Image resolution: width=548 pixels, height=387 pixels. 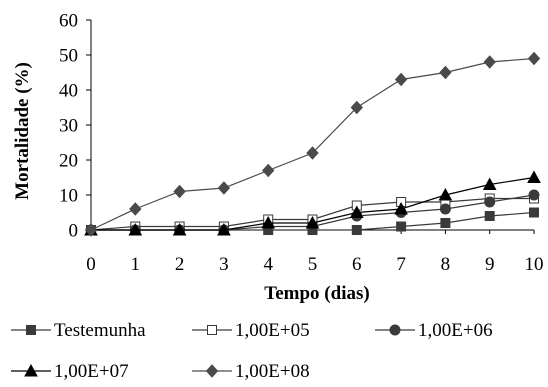 I want to click on legend-label: 1,00E+07, so click(x=91, y=371).